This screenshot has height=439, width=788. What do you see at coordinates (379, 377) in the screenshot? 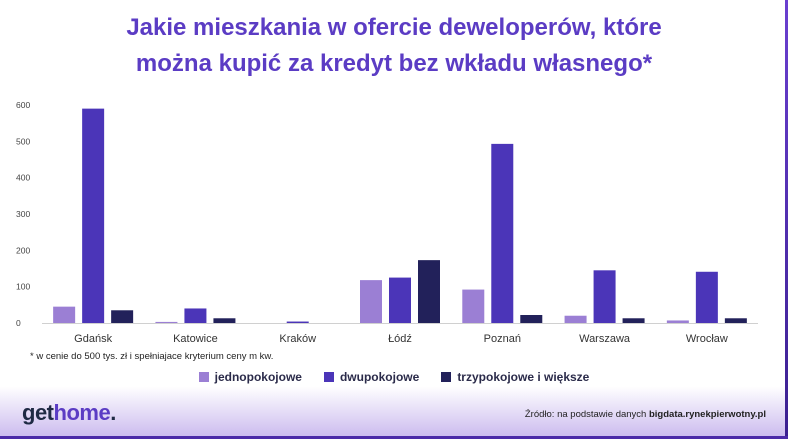
I see `legend-label: dwupokojowe` at bounding box center [379, 377].